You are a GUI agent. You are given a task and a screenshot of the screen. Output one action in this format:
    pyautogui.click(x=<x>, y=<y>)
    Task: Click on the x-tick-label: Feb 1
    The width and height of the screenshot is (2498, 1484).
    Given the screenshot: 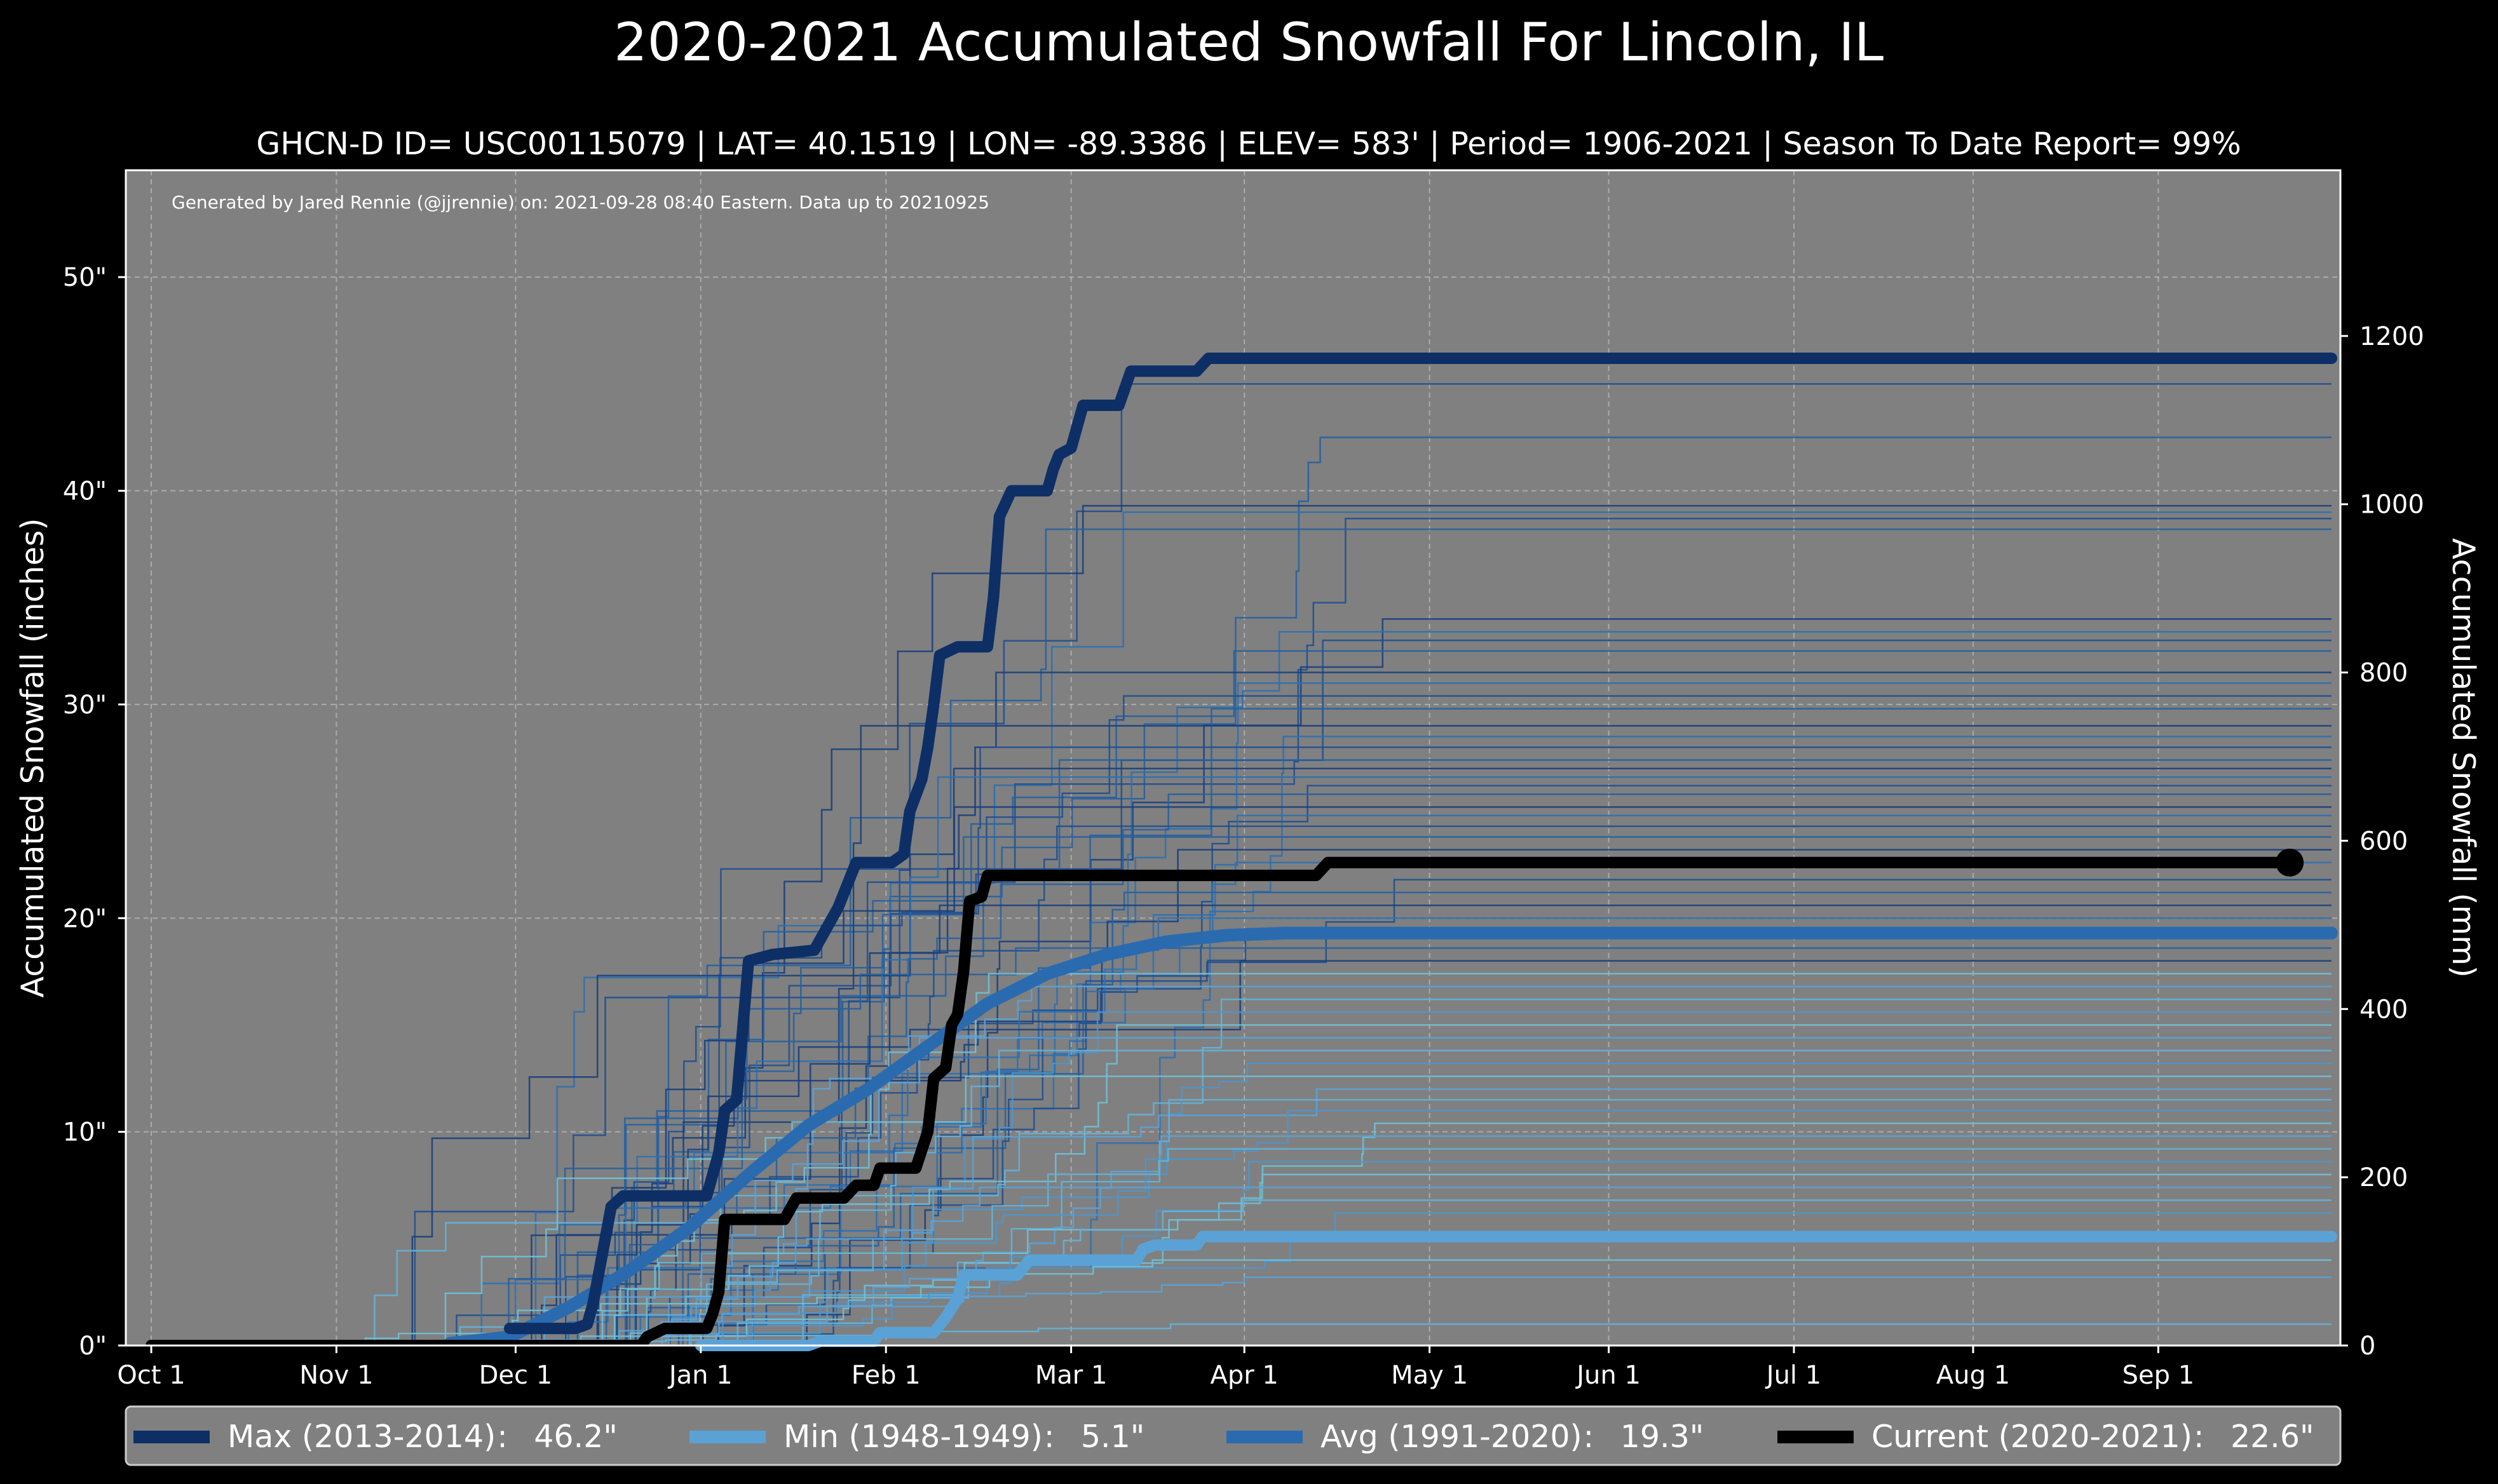 What is the action you would take?
    pyautogui.click(x=886, y=1375)
    